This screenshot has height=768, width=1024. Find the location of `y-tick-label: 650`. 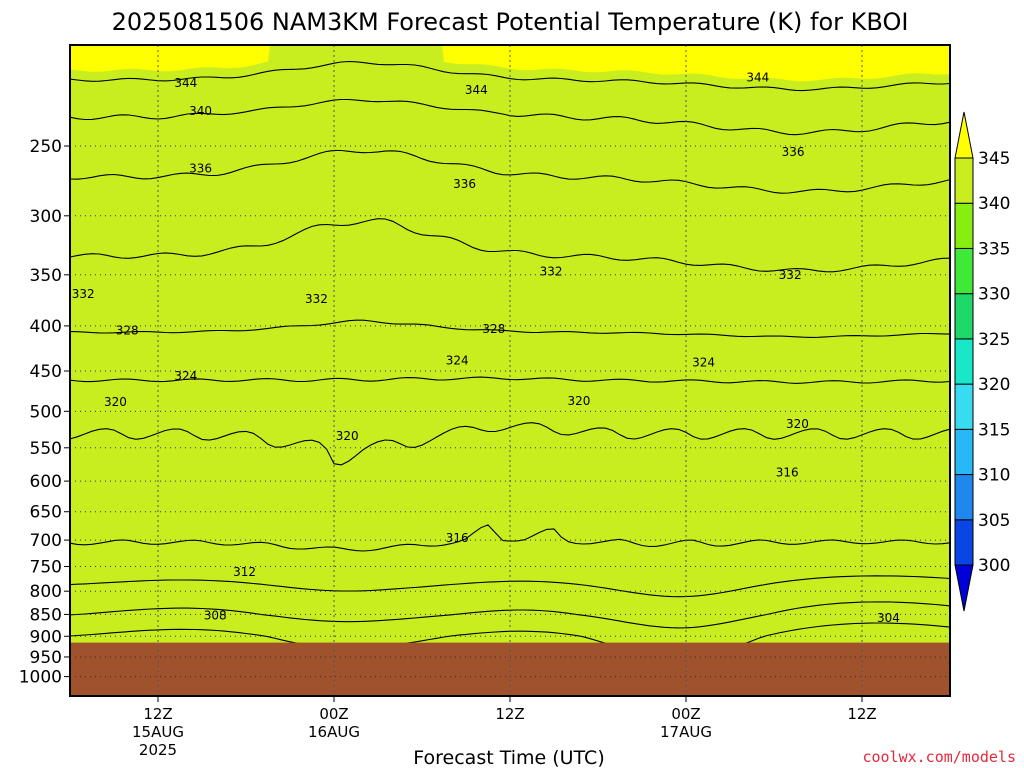

y-tick-label: 650 is located at coordinates (46, 513).